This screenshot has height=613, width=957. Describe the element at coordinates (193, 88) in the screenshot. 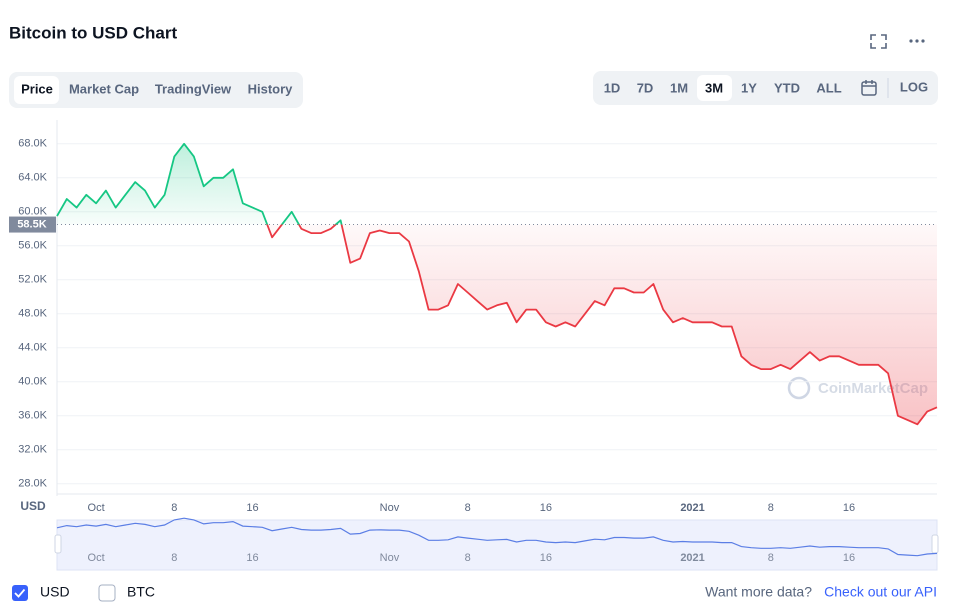

I see `tab: TradingView` at that location.